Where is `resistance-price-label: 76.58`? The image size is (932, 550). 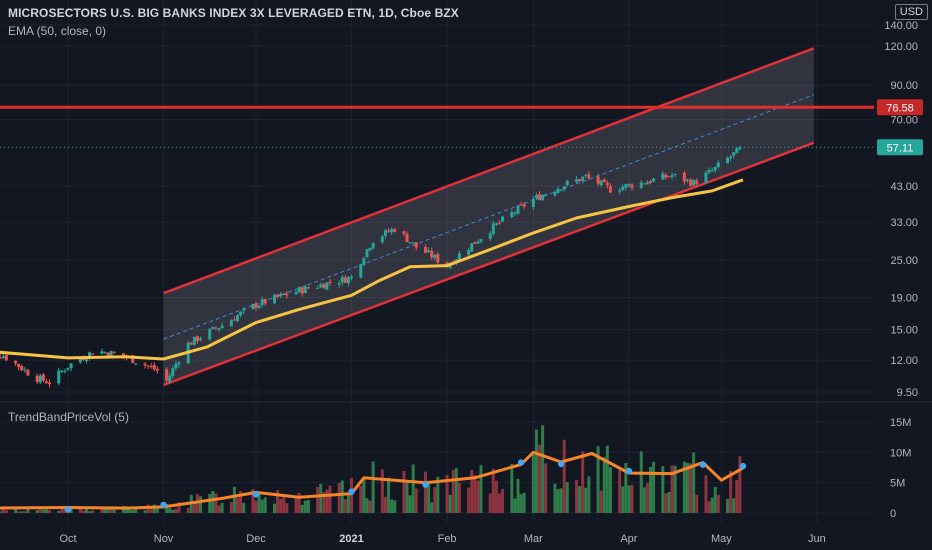
resistance-price-label: 76.58 is located at coordinates (900, 108).